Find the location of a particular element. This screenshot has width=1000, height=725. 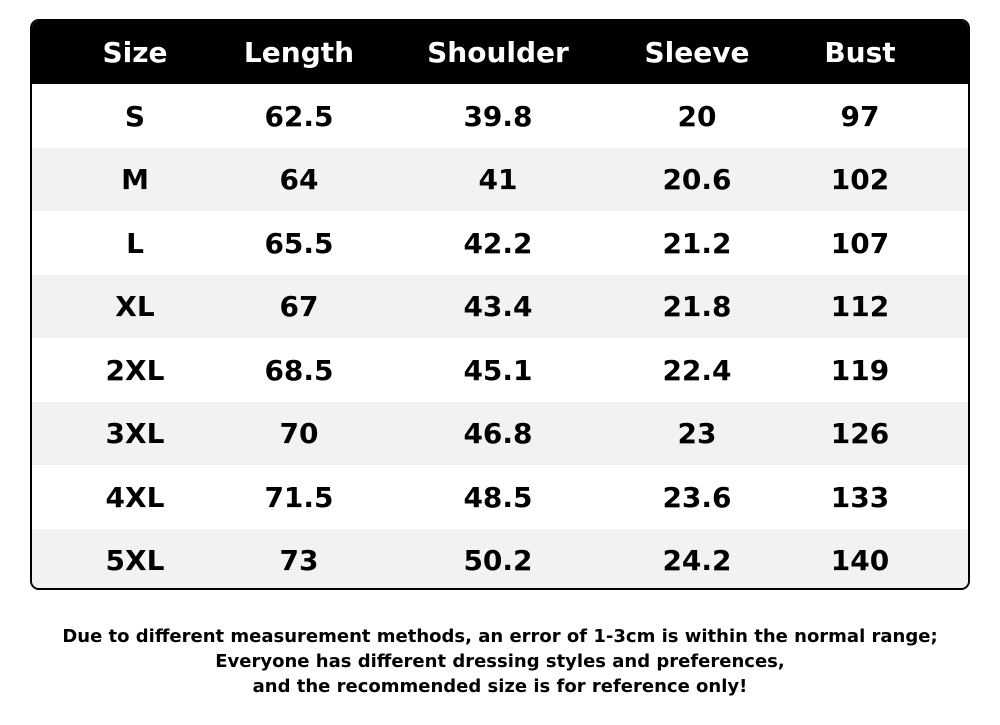

table-cell: 43.4 is located at coordinates (498, 306).